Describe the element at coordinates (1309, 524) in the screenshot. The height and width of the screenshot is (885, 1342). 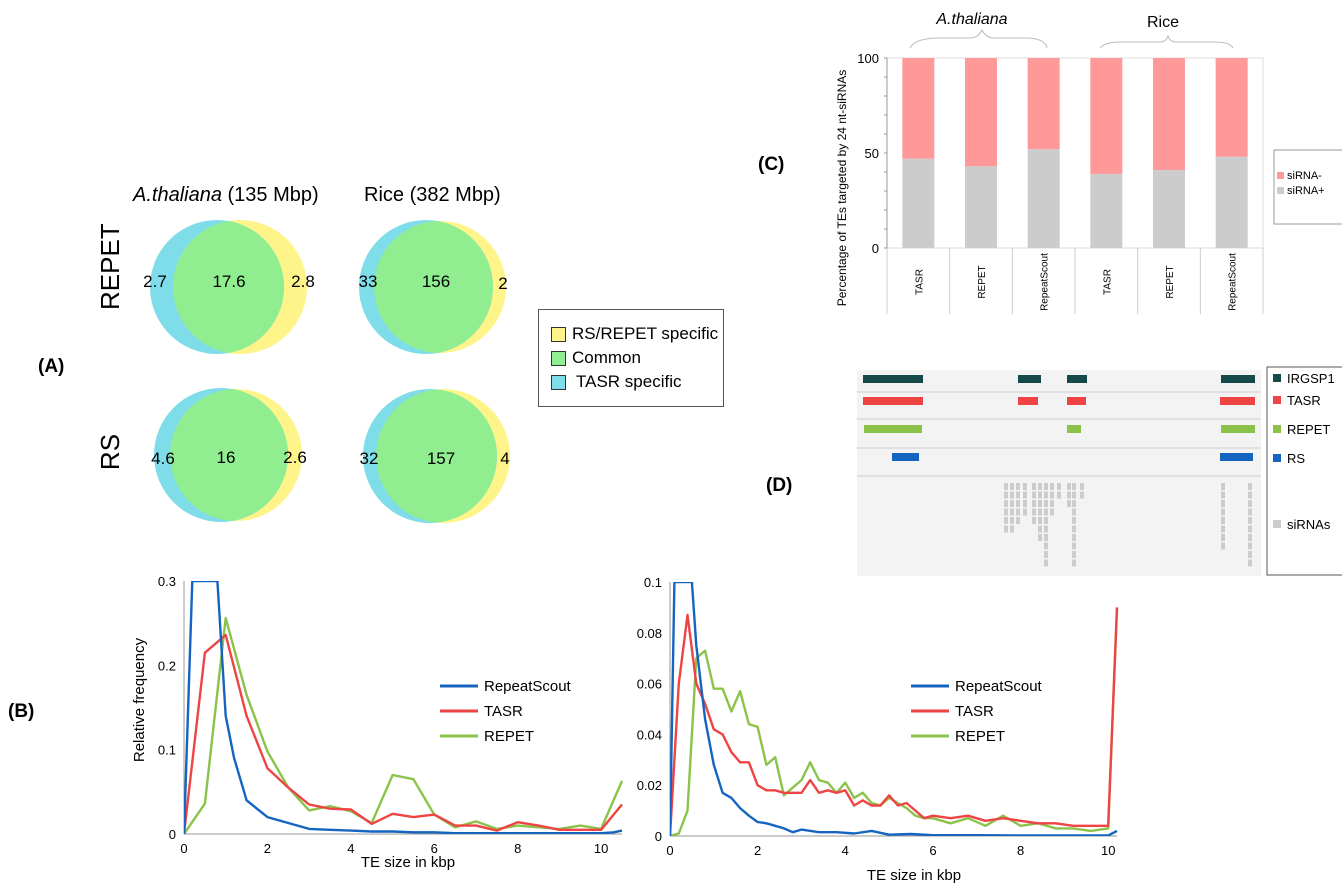
I see `legend-label: siRNAs` at that location.